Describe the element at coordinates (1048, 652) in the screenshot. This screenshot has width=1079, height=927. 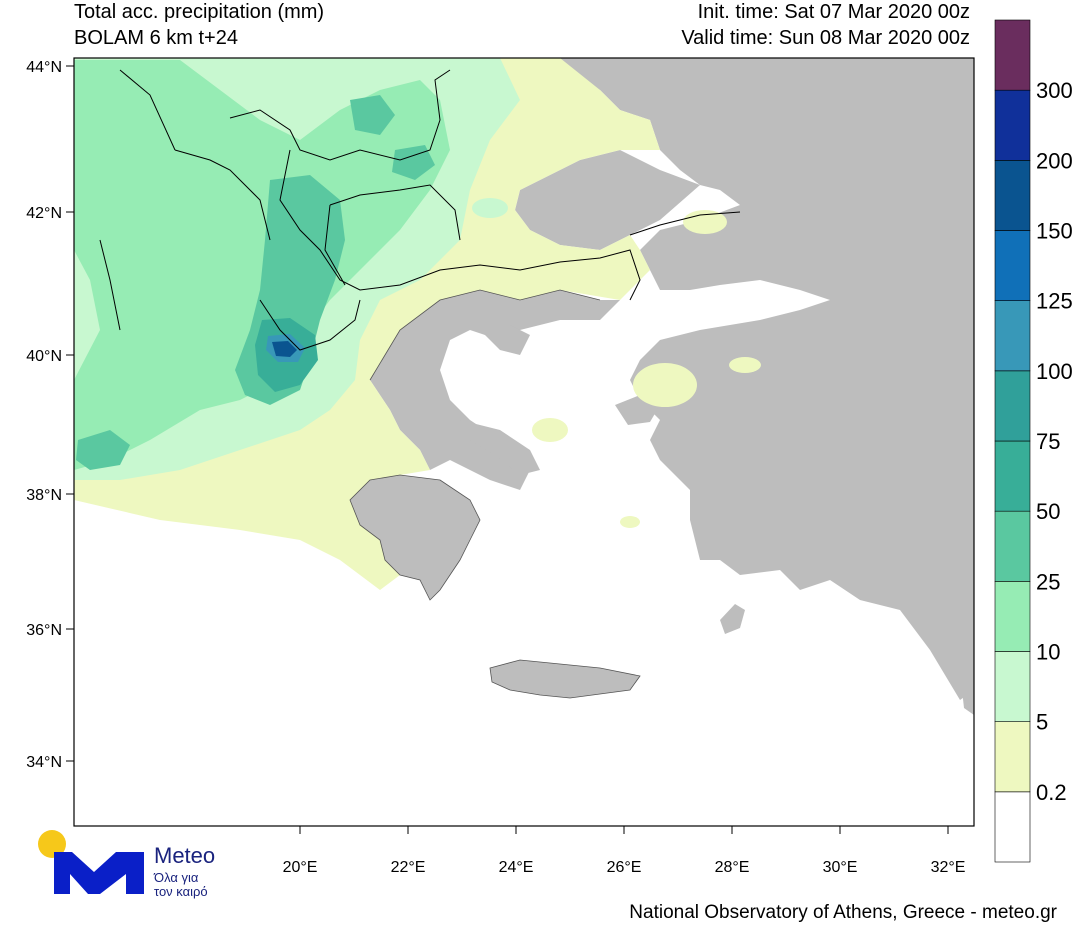
I see `legend-level-label: 10` at that location.